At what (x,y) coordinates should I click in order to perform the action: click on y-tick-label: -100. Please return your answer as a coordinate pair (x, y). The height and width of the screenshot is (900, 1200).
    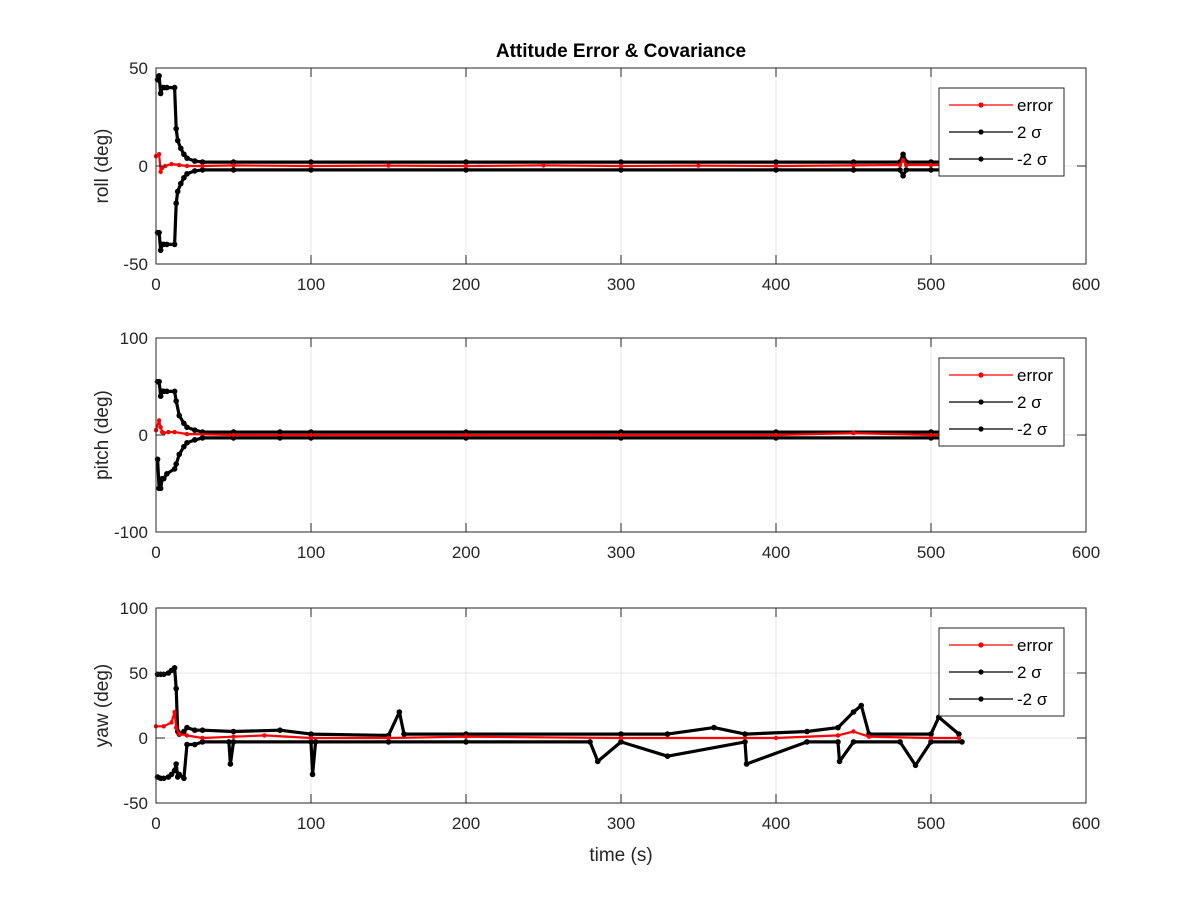
    Looking at the image, I should click on (131, 532).